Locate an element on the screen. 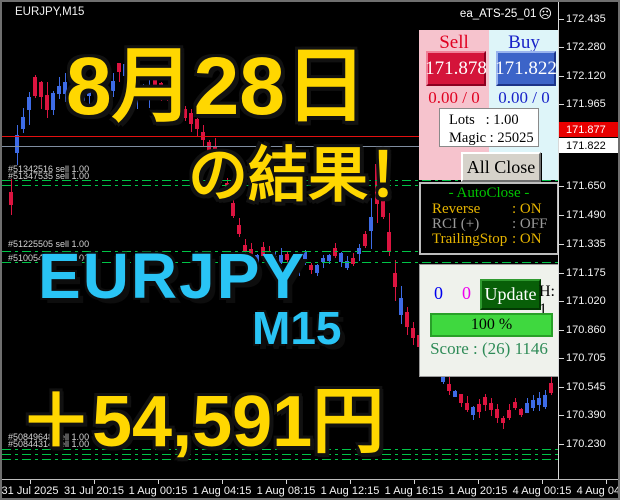 The image size is (620, 500). price-tick-label: 171.020 is located at coordinates (582, 301).